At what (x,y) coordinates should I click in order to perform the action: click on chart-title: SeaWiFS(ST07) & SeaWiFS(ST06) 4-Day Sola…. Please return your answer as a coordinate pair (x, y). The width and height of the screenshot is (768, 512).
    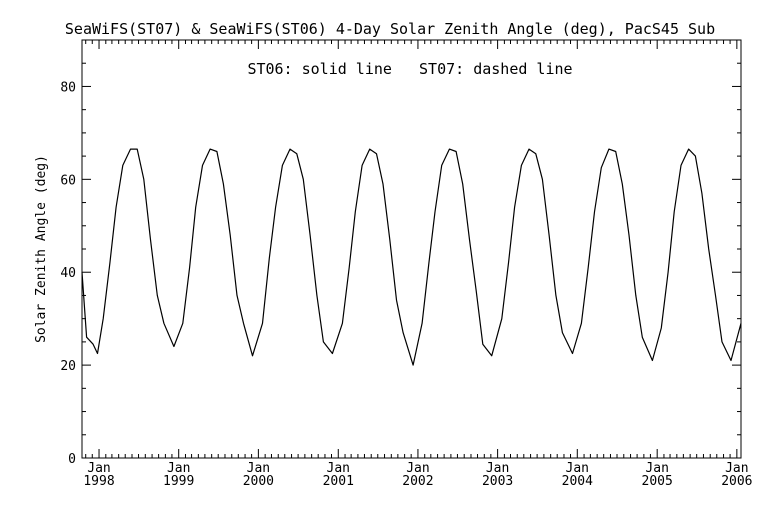
    Looking at the image, I should click on (390, 29).